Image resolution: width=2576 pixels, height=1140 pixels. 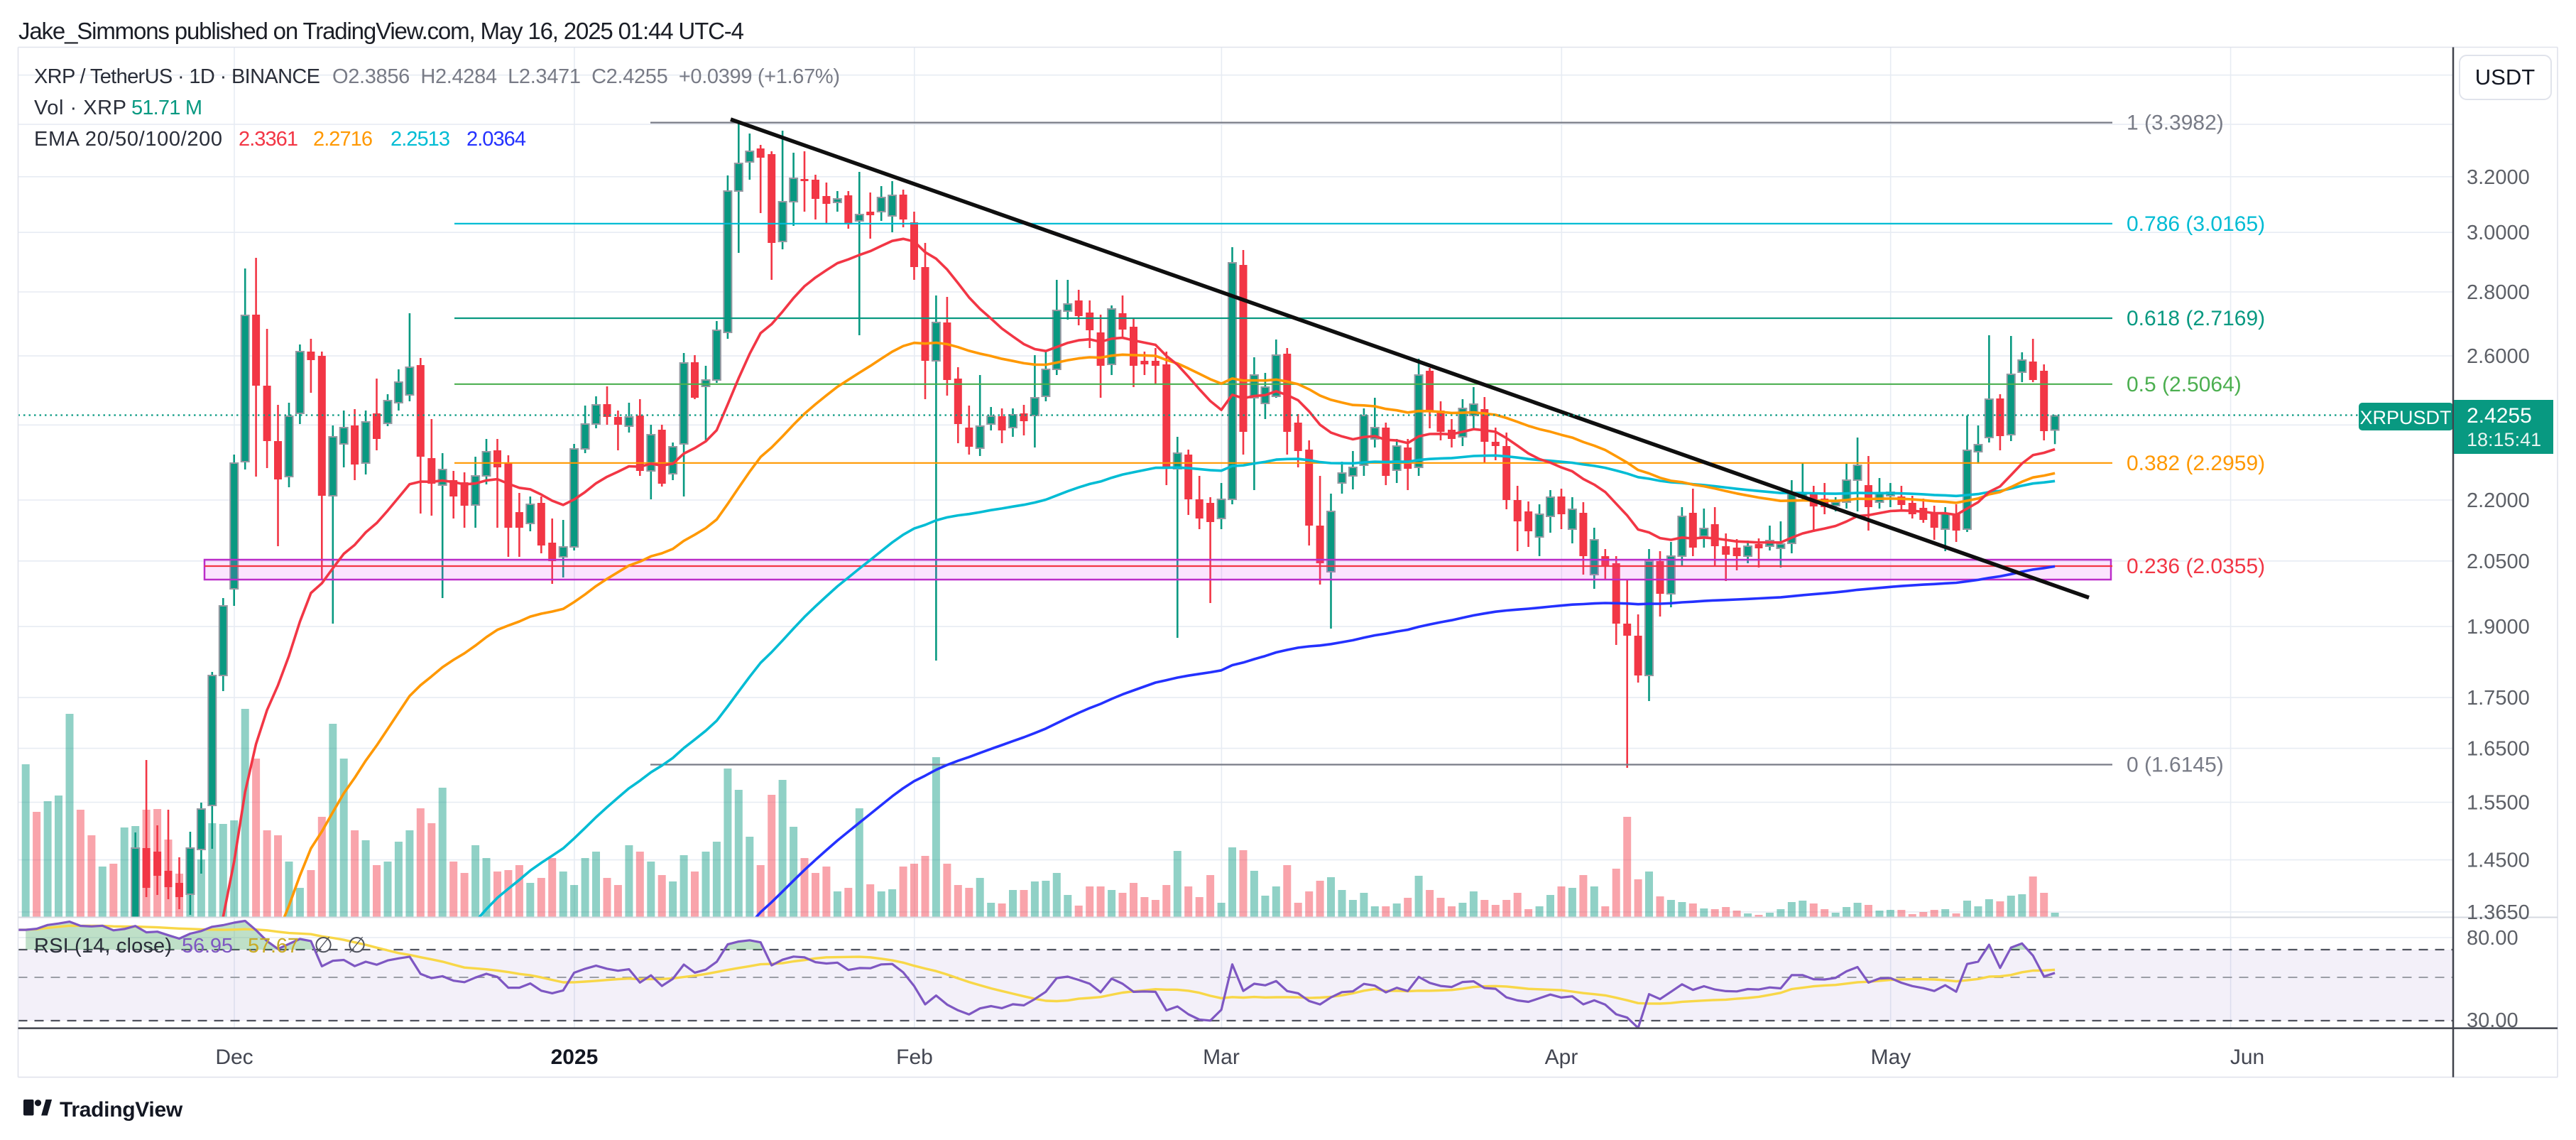 What do you see at coordinates (2184, 384) in the screenshot?
I see `svg-text: 0.5 (2.5064)` at bounding box center [2184, 384].